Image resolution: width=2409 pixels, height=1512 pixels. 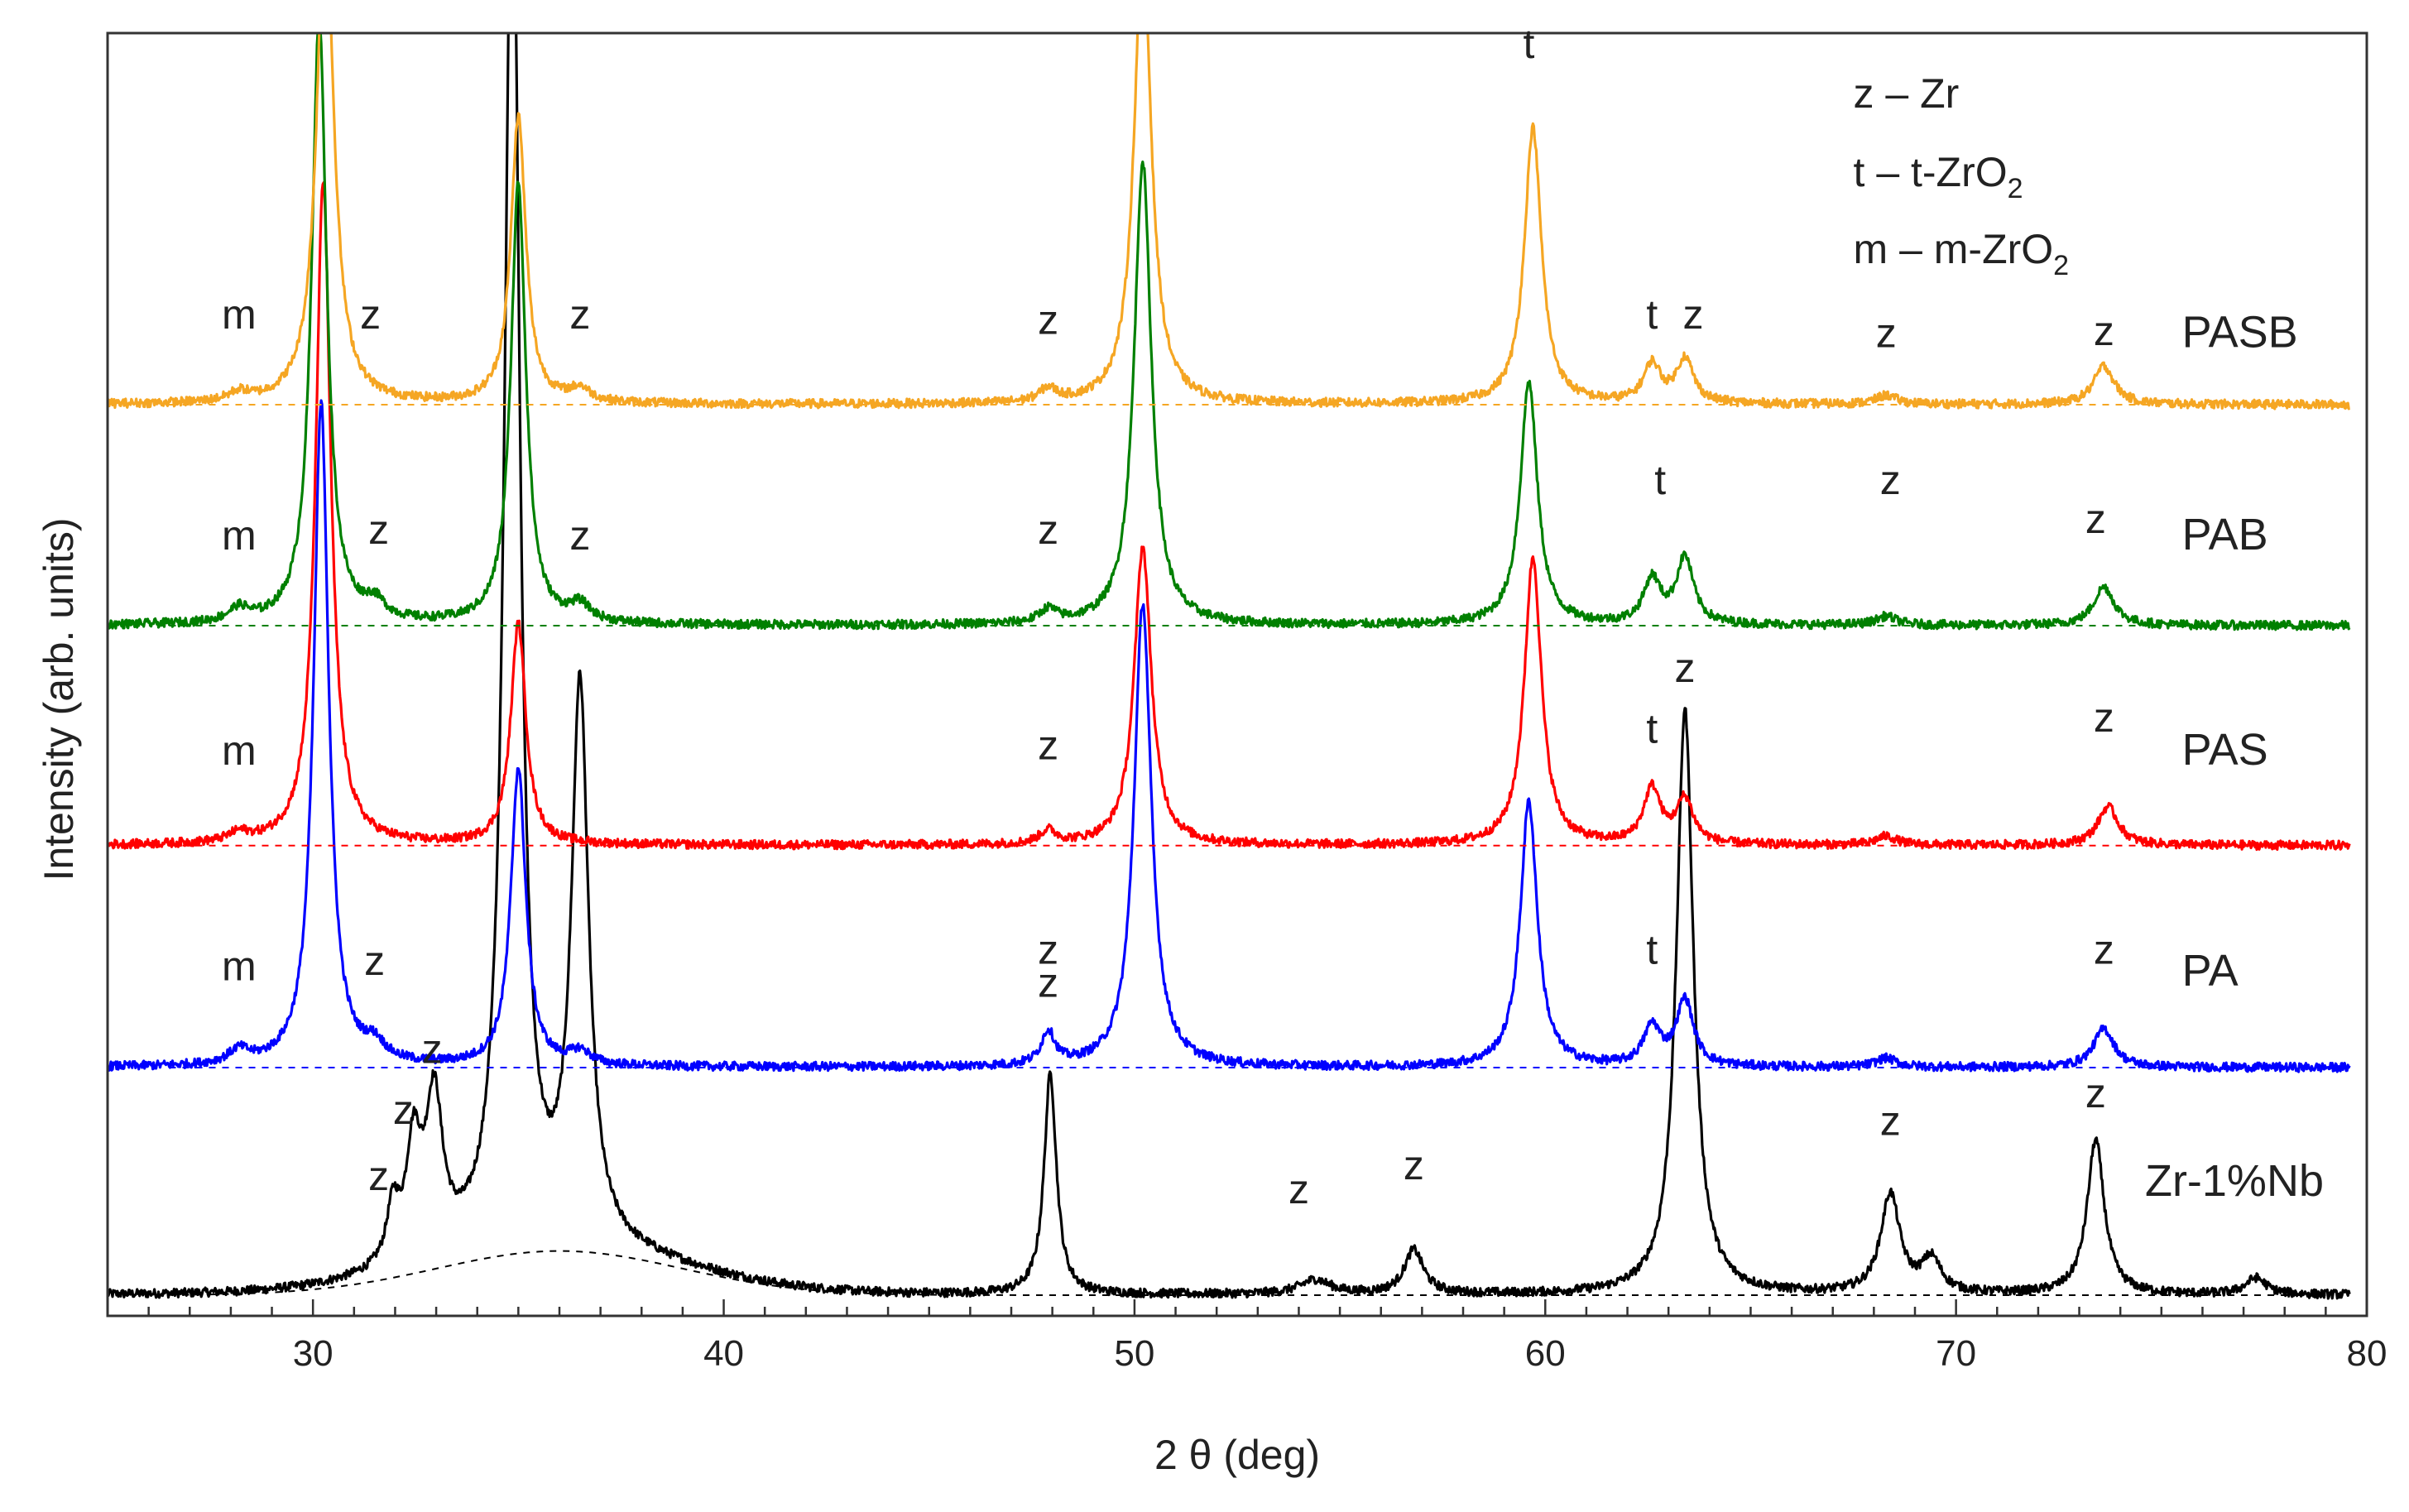 What do you see at coordinates (1907, 93) in the screenshot?
I see `legend-entry: z – Zr` at bounding box center [1907, 93].